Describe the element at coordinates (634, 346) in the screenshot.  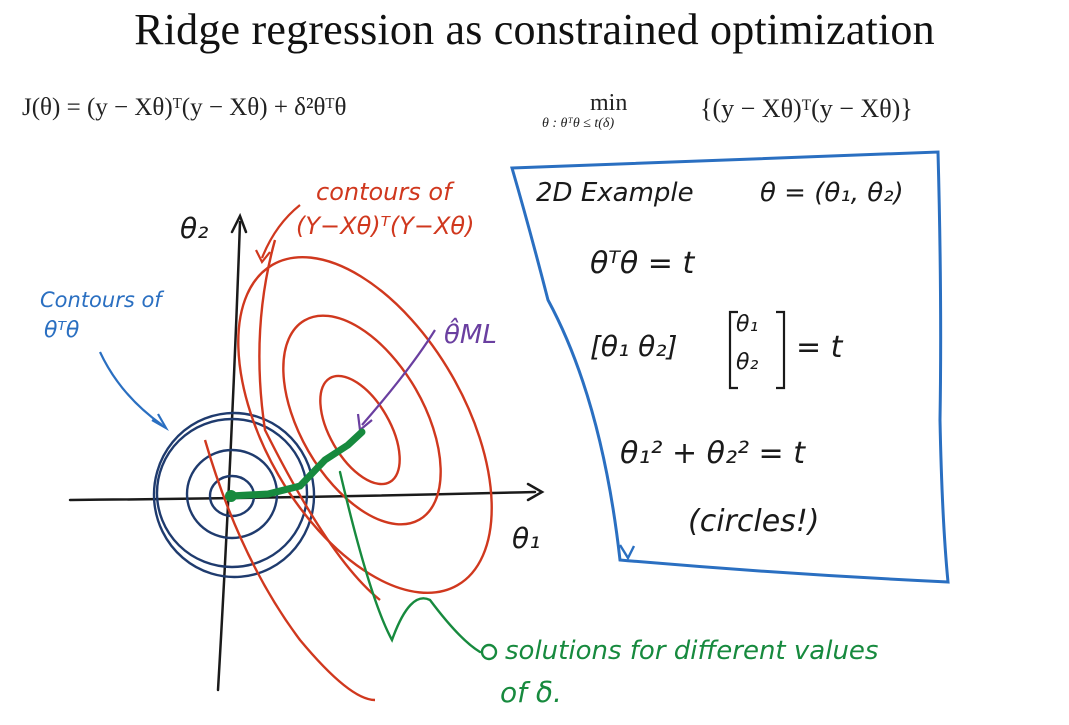
I see `example-row-vector: [θ₁ θ₂]` at that location.